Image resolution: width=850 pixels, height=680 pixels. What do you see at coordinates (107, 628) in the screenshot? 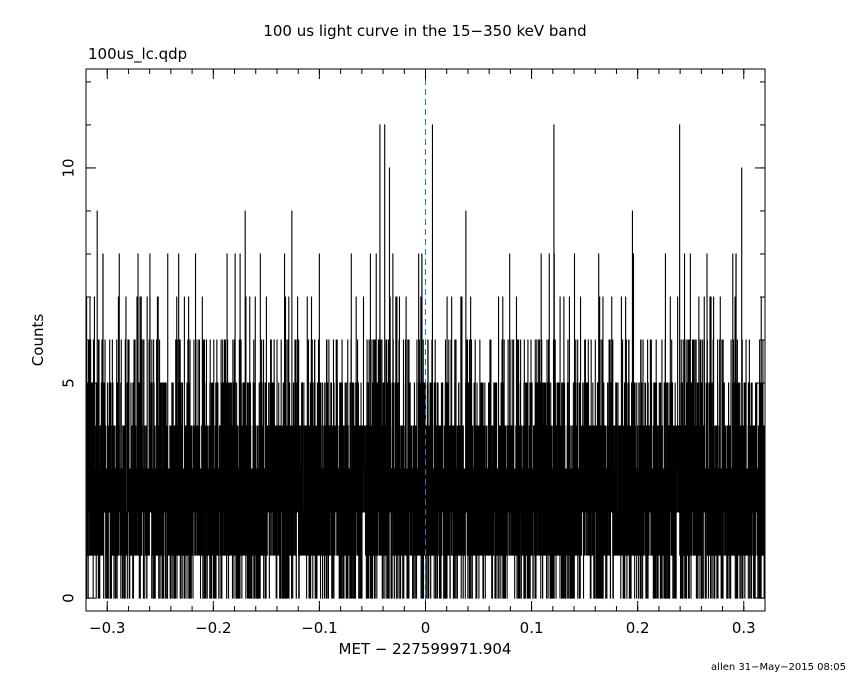
I see `x-tick-label: −0.3` at bounding box center [107, 628].